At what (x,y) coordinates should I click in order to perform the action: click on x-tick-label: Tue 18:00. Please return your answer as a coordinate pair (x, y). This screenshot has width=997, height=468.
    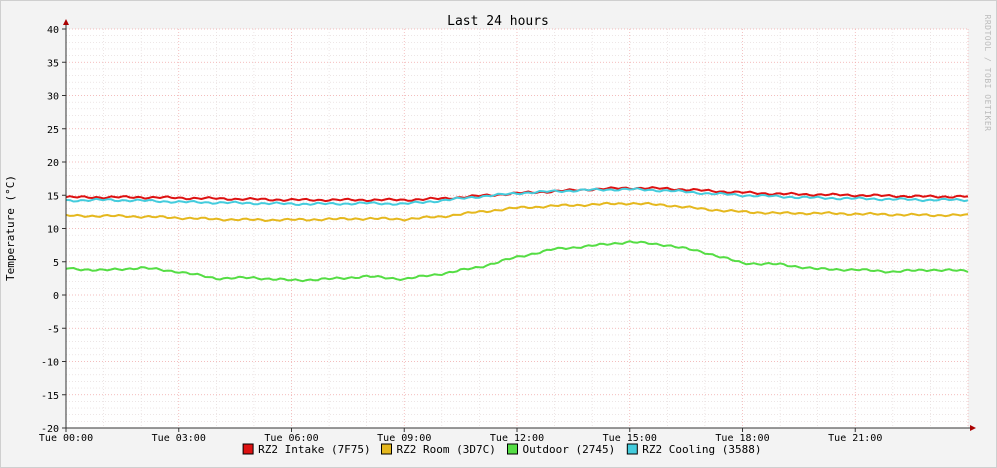
    Looking at the image, I should click on (742, 438).